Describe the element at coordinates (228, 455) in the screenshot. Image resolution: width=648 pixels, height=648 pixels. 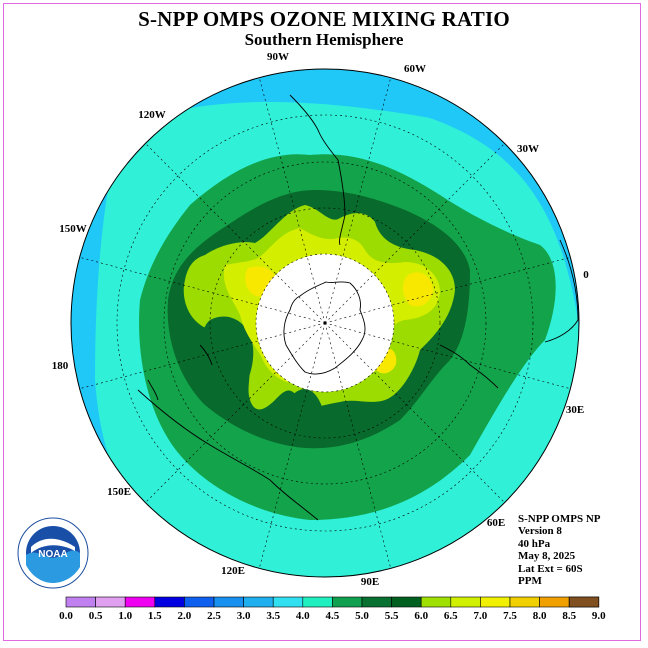
I see `australia-outline` at that location.